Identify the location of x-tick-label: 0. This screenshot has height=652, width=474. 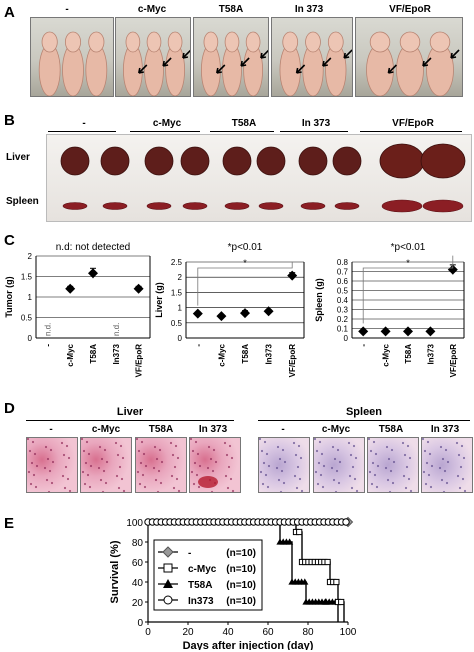
(148, 632).